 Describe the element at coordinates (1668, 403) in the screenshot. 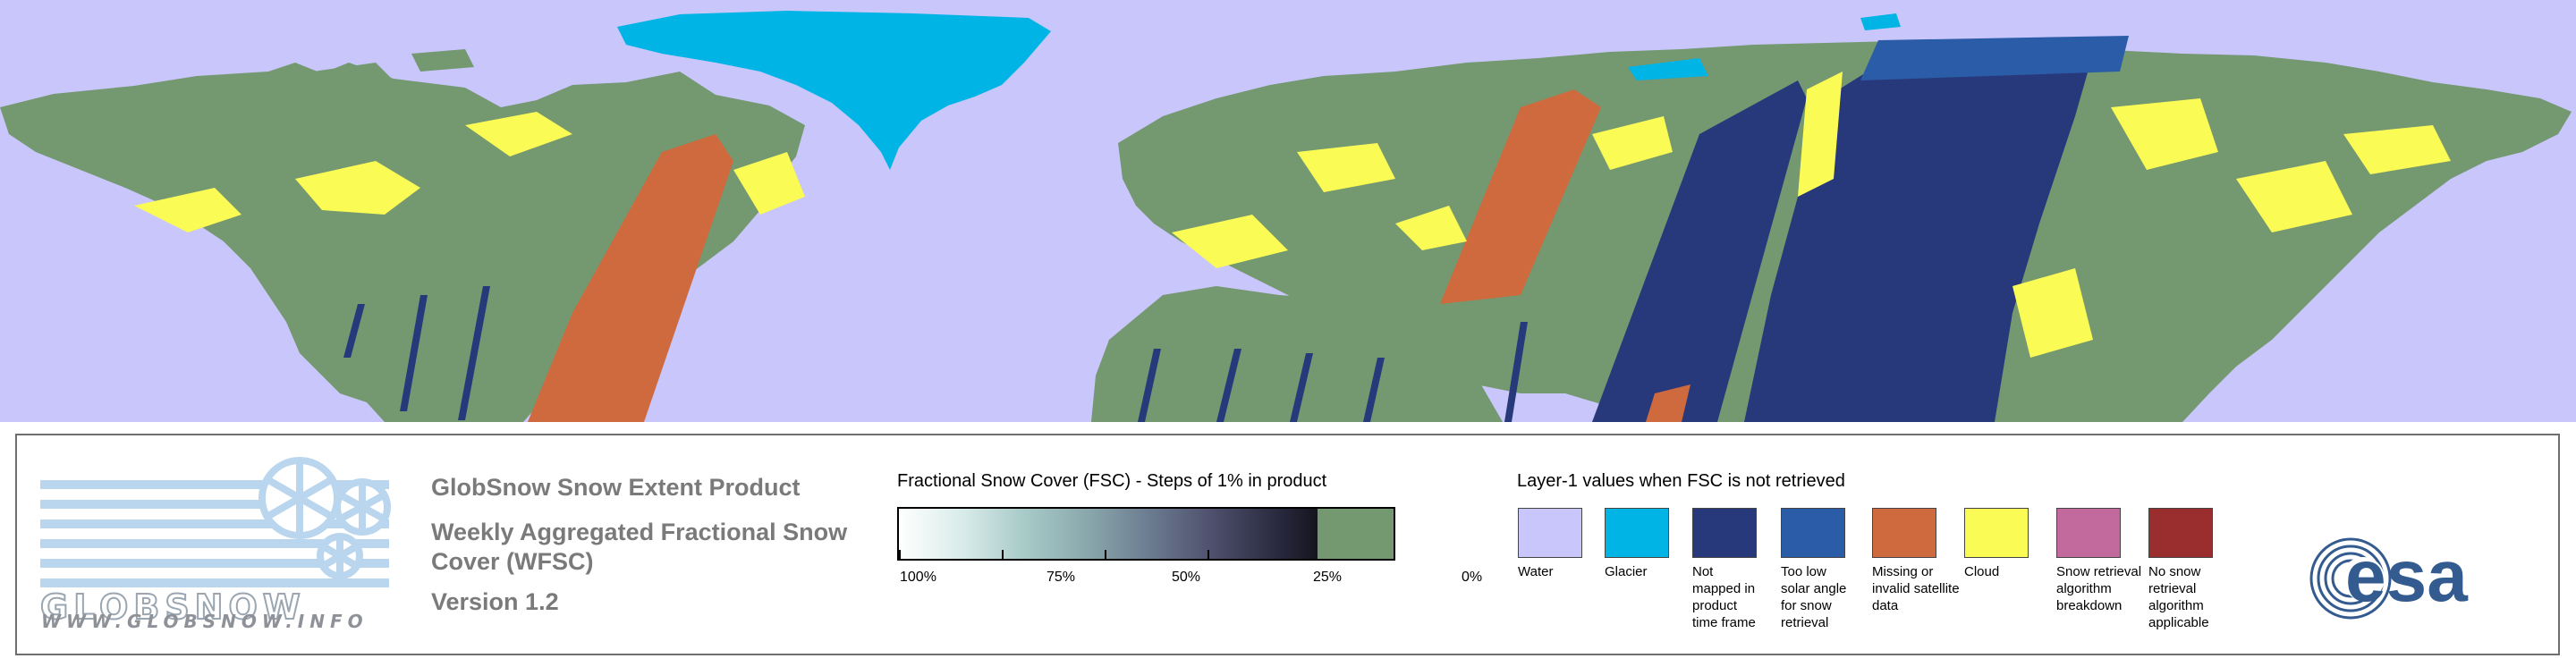

I see `swath-missing-asia` at that location.